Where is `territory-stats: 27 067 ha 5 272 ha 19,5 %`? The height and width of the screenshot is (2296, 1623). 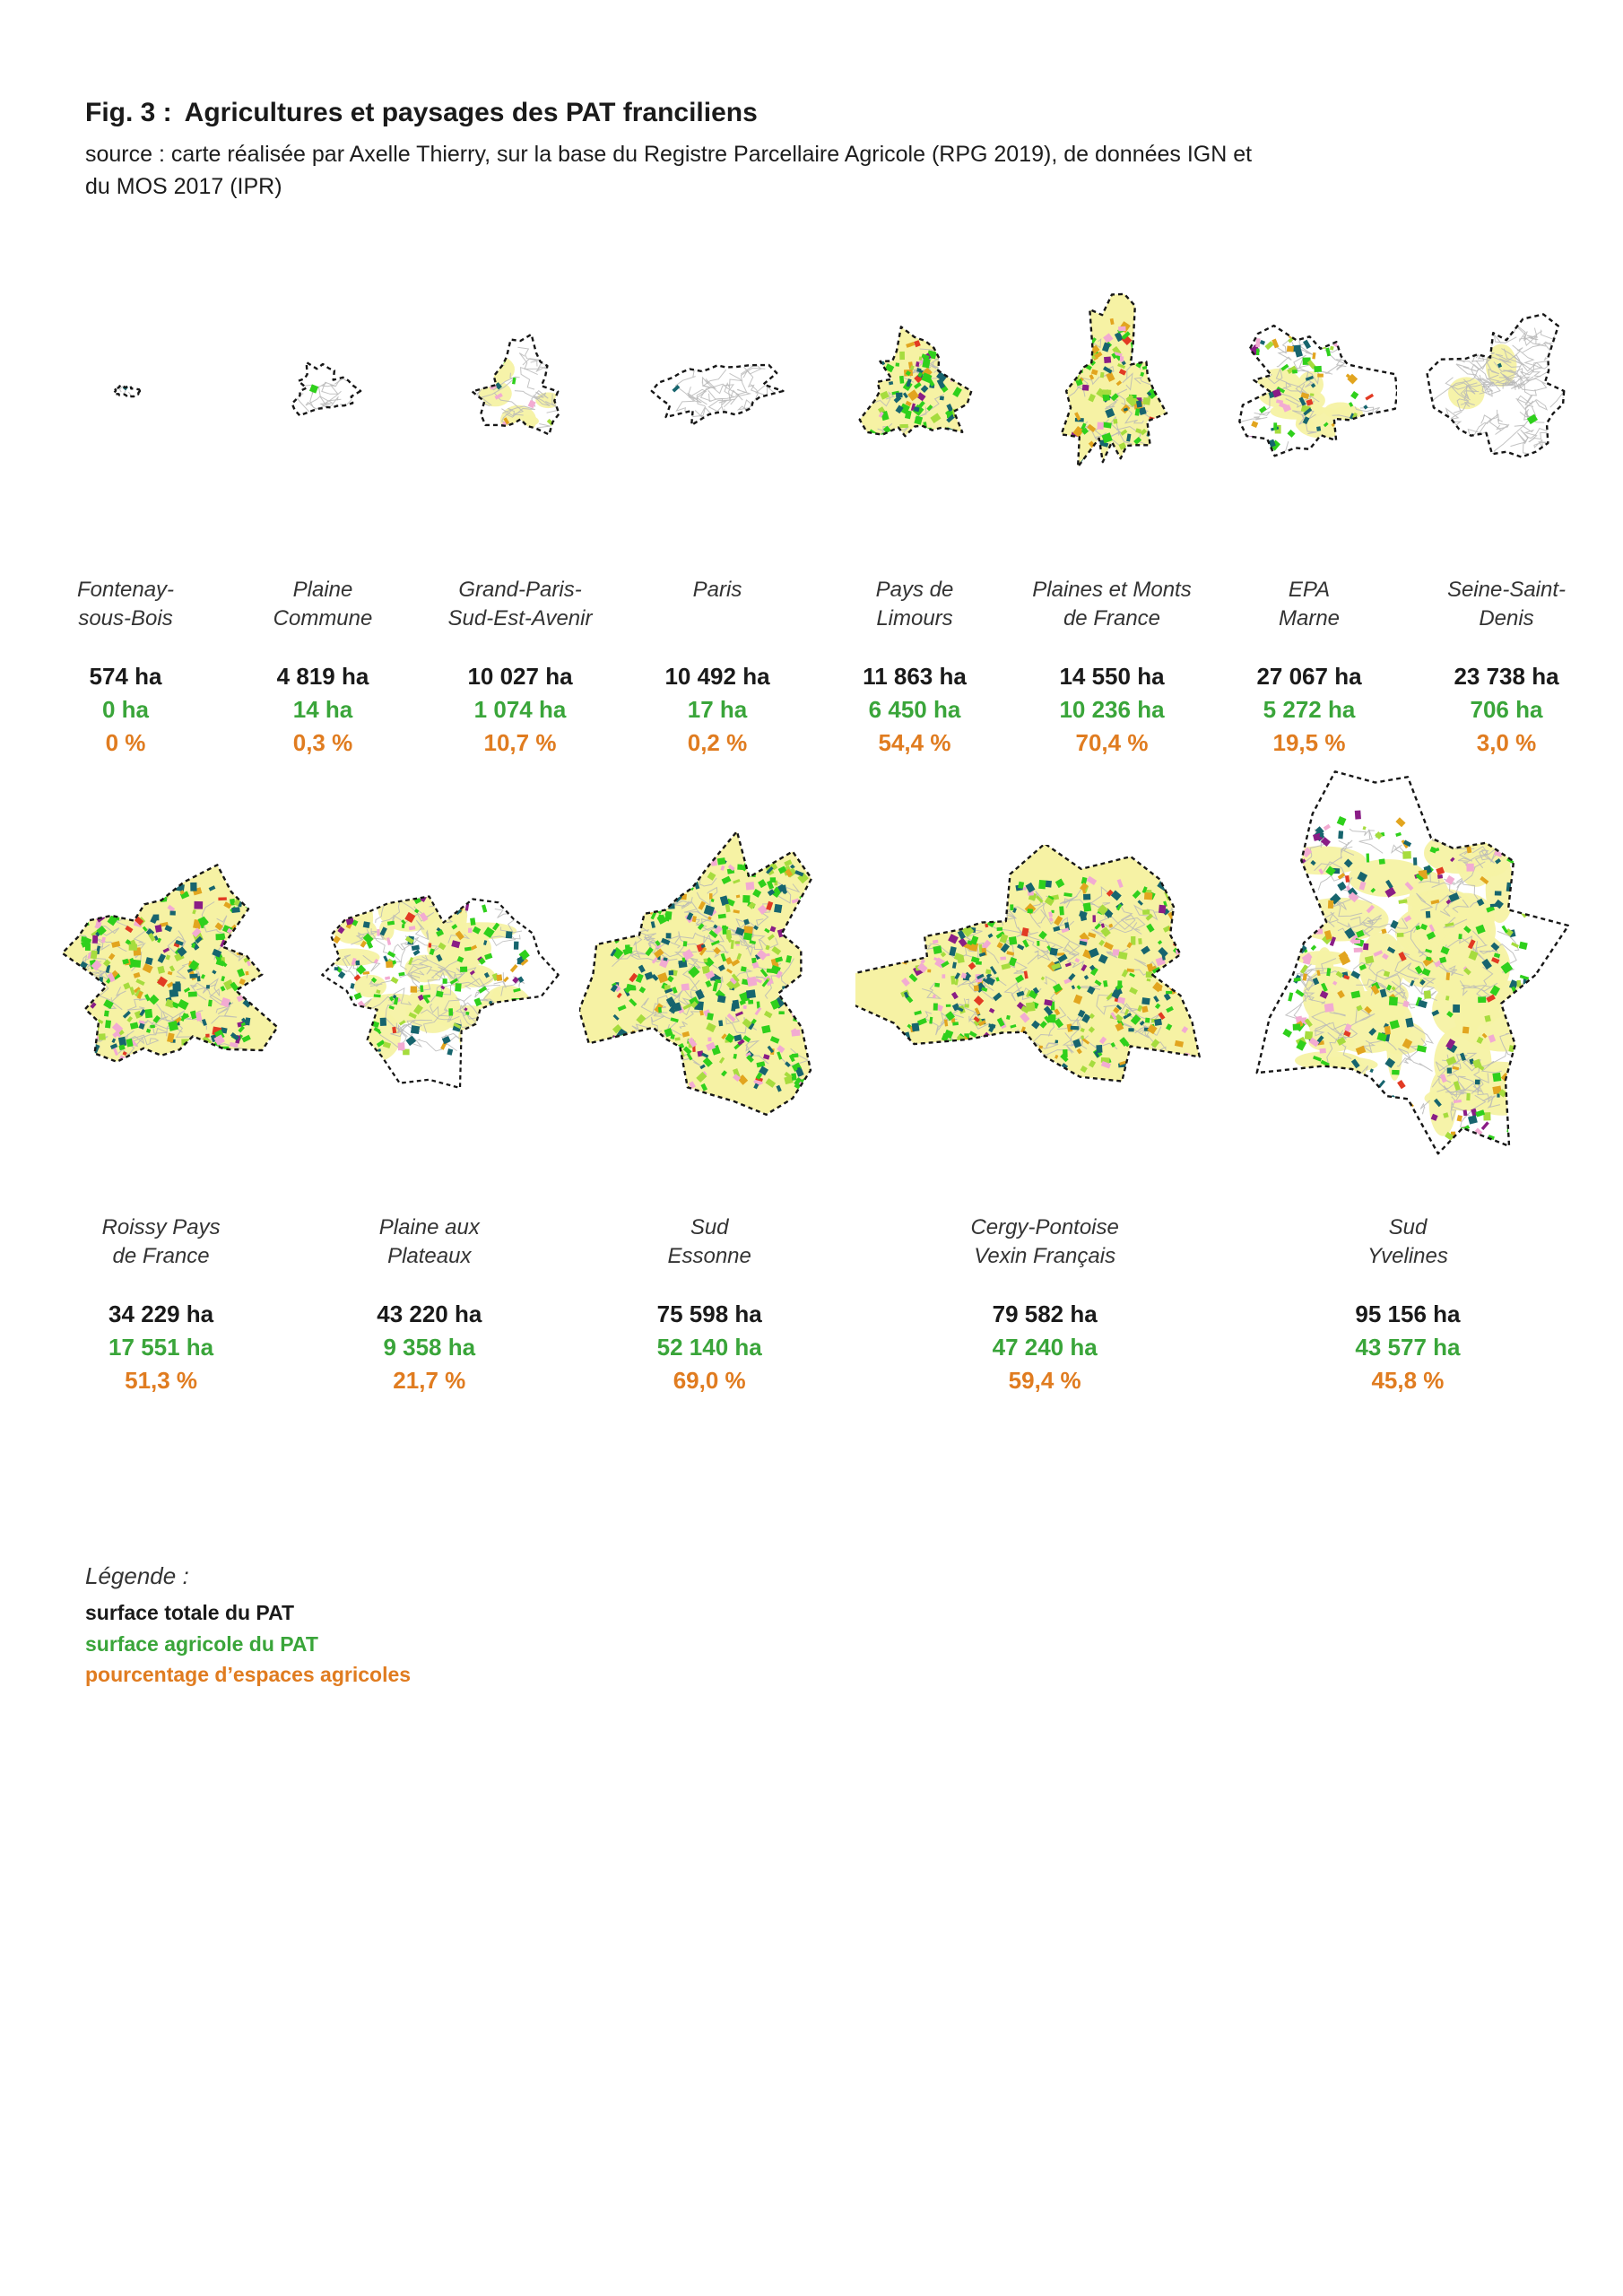 territory-stats: 27 067 ha 5 272 ha 19,5 % is located at coordinates (1308, 710).